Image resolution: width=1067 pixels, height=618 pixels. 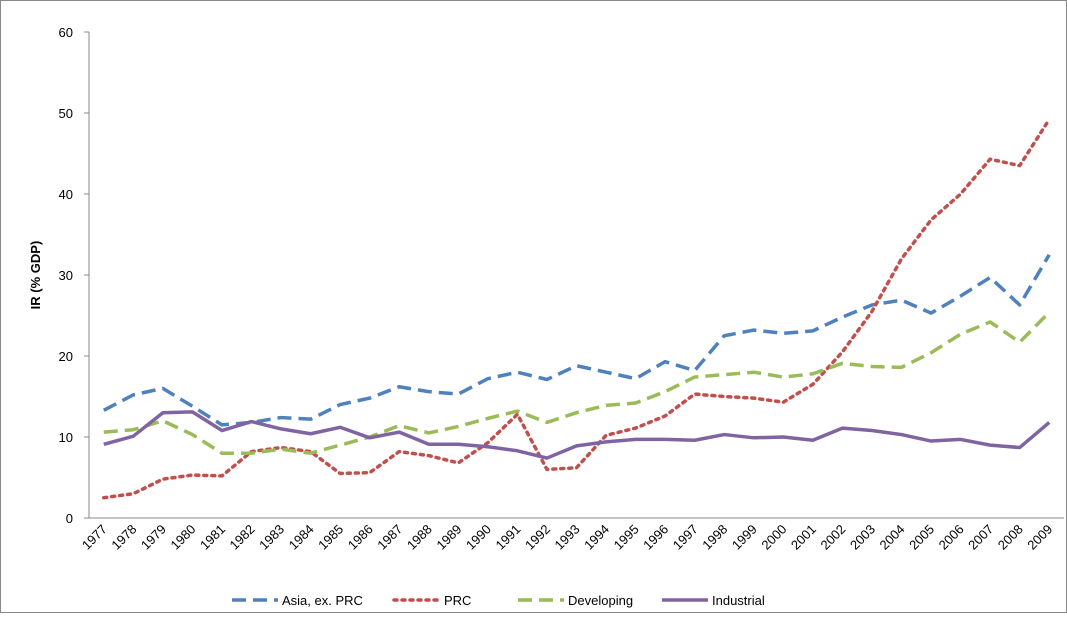 I want to click on y-tick-label: 60, so click(x=66, y=32).